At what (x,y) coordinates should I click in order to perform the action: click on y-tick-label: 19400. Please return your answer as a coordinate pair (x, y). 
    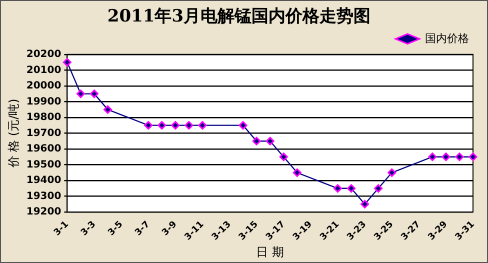
    Looking at the image, I should click on (44, 180).